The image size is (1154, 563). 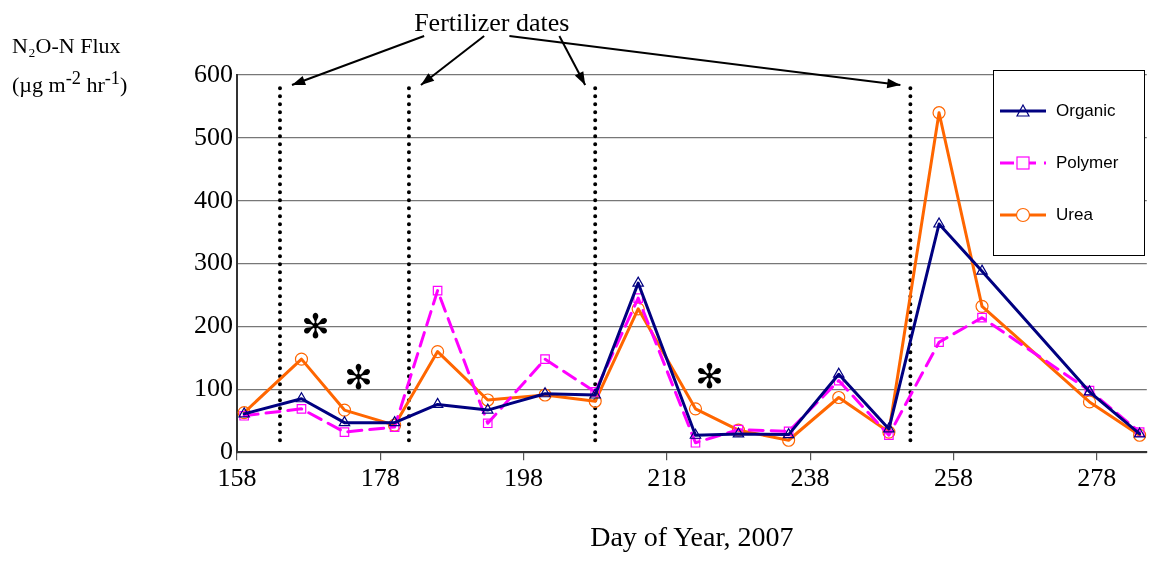 What do you see at coordinates (810, 477) in the screenshot?
I see `x-tick-label: 238` at bounding box center [810, 477].